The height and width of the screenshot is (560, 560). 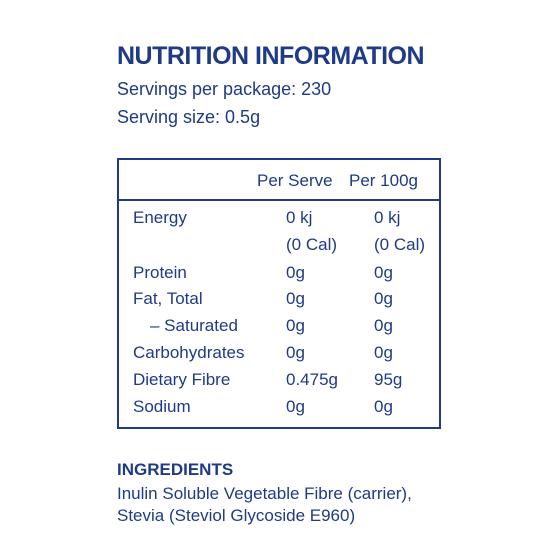 What do you see at coordinates (271, 56) in the screenshot?
I see `page-title: NUTRITION INFORMATION` at bounding box center [271, 56].